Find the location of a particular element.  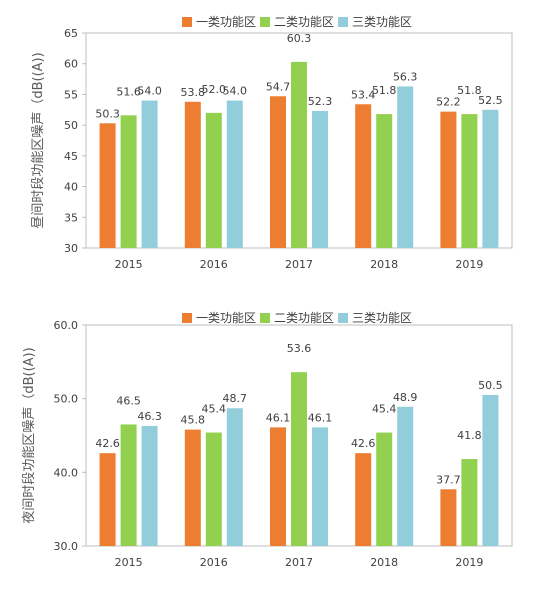

data-label: 52.3 is located at coordinates (320, 101).